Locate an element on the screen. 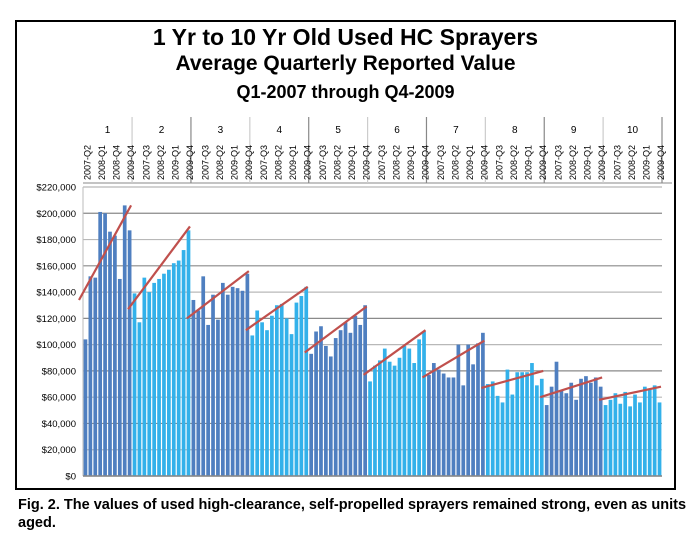  group-label: 5 is located at coordinates (338, 130).